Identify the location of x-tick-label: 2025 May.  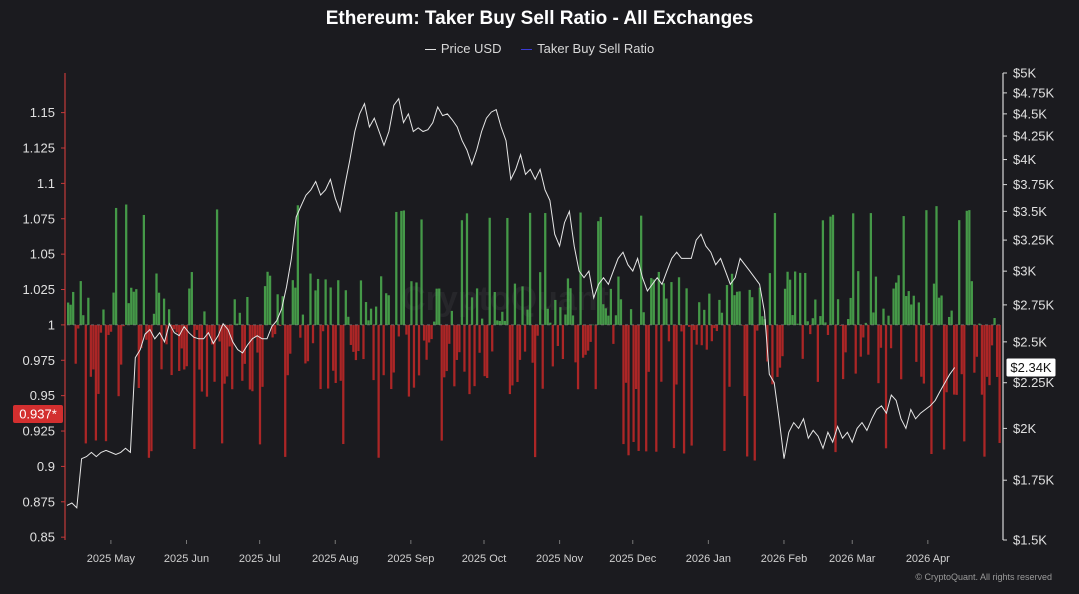
(111, 559).